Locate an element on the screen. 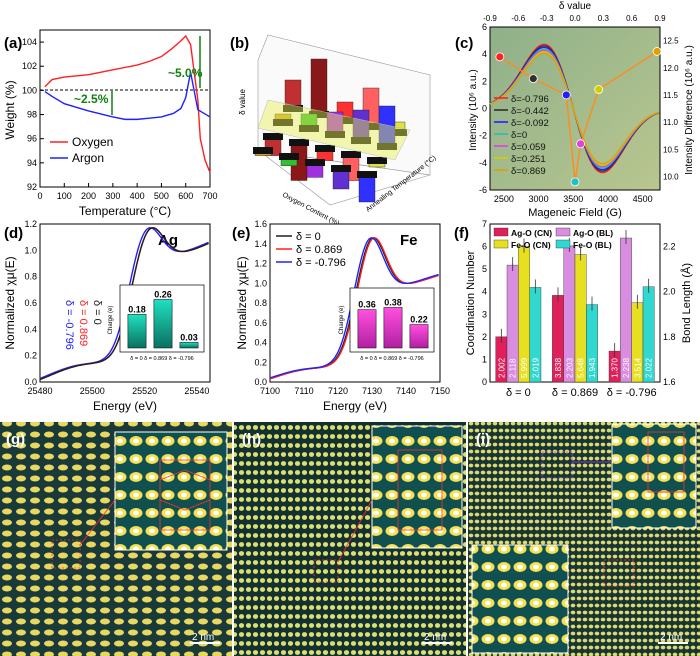 The height and width of the screenshot is (656, 700). annotation-2-5pct: ~2.5% is located at coordinates (91, 99).